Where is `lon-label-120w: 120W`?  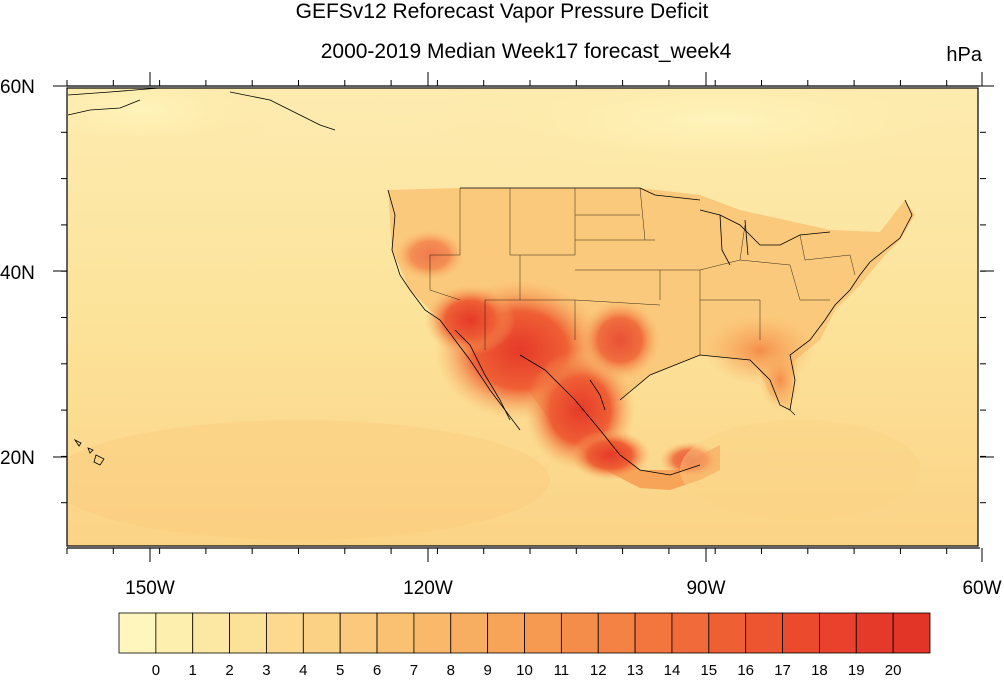 lon-label-120w: 120W is located at coordinates (428, 588).